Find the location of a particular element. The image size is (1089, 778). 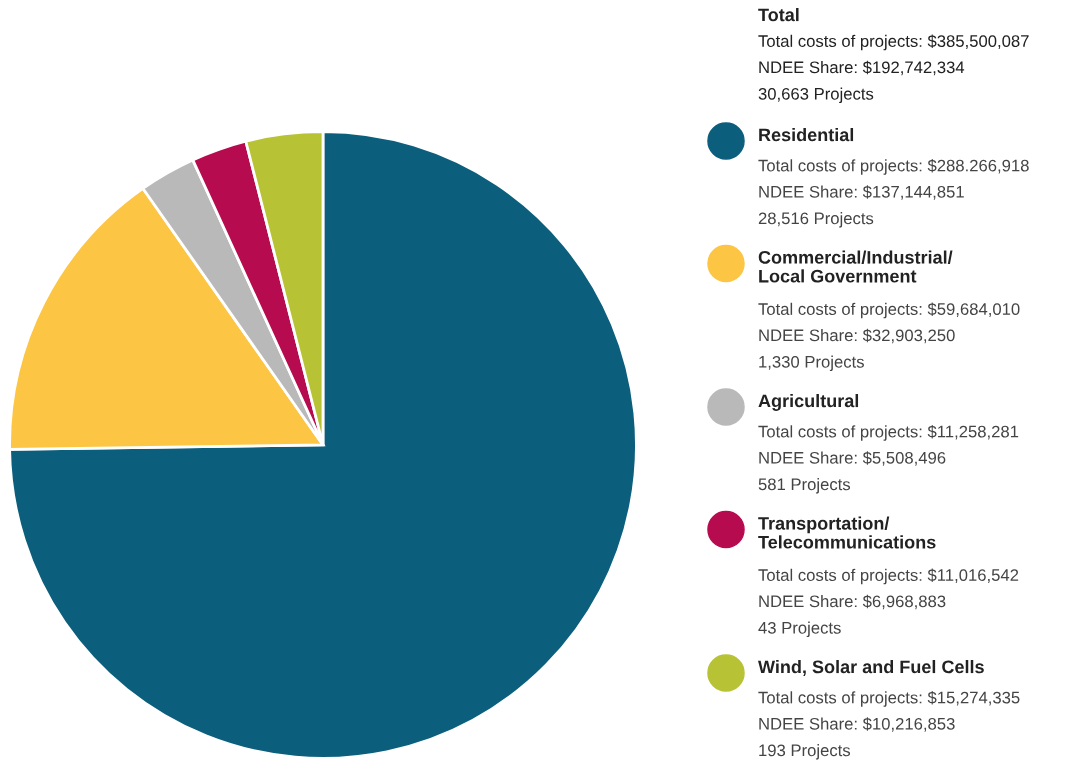

text: 193 Projects is located at coordinates (805, 752).